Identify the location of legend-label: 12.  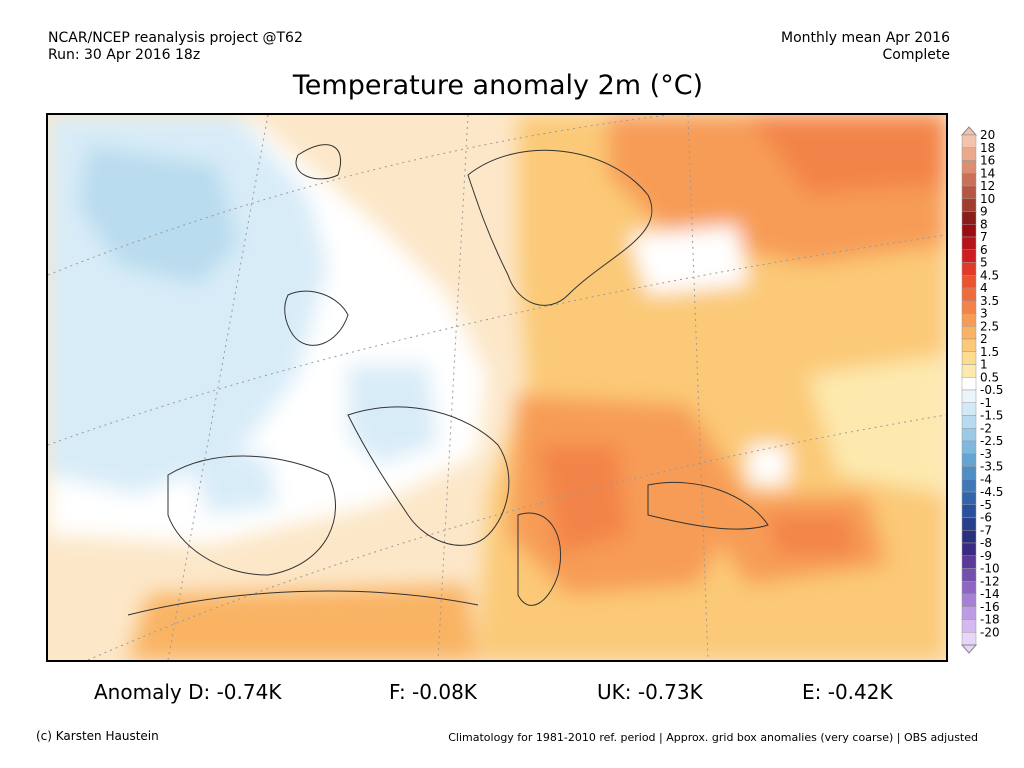
(987, 186).